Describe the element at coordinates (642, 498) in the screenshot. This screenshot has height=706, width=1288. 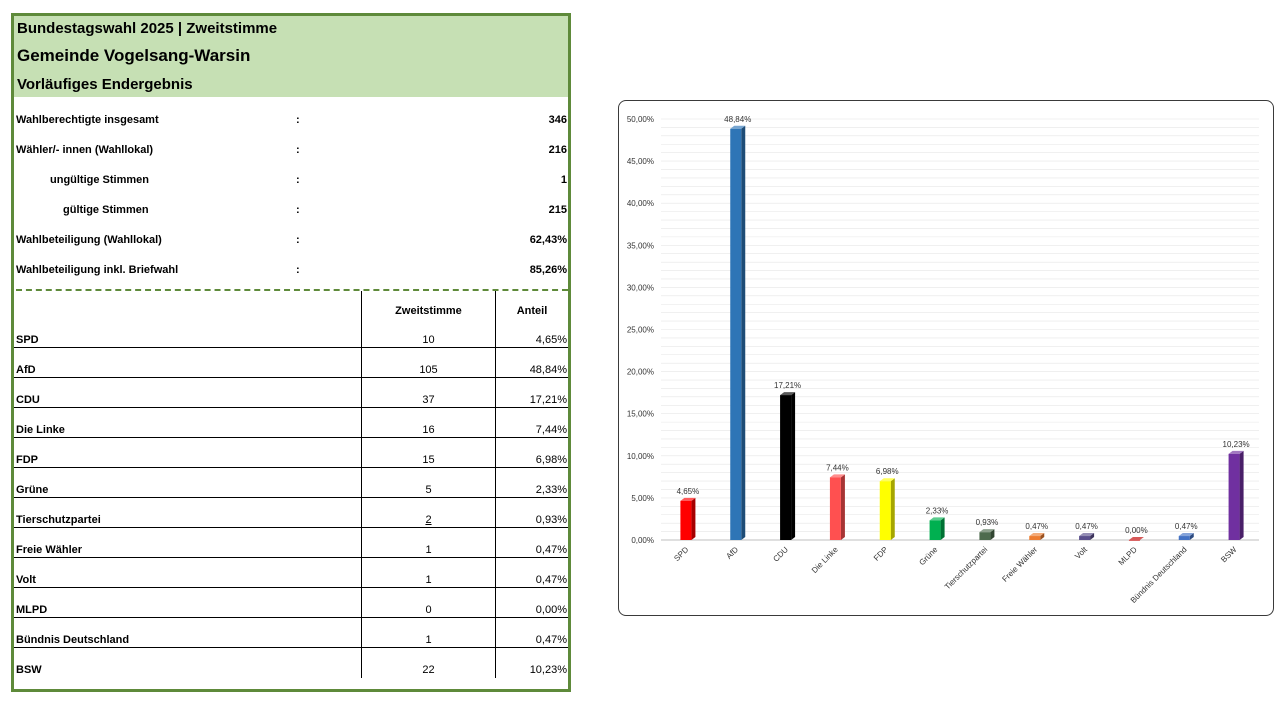
I see `y-tick-label: 5,00%` at that location.